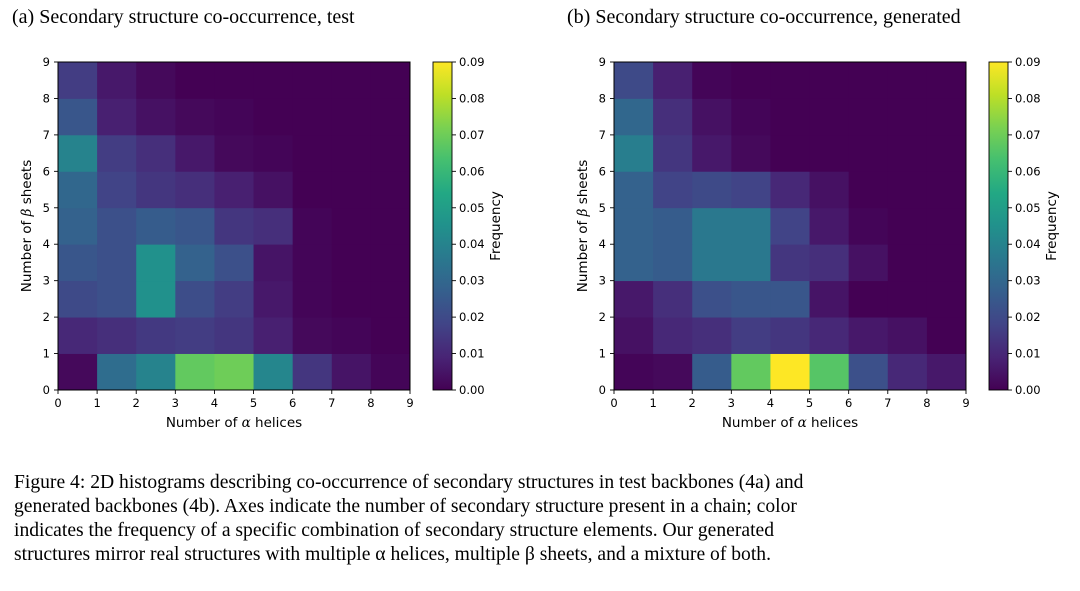  Describe the element at coordinates (602, 390) in the screenshot. I see `y-tick-label: 0` at that location.